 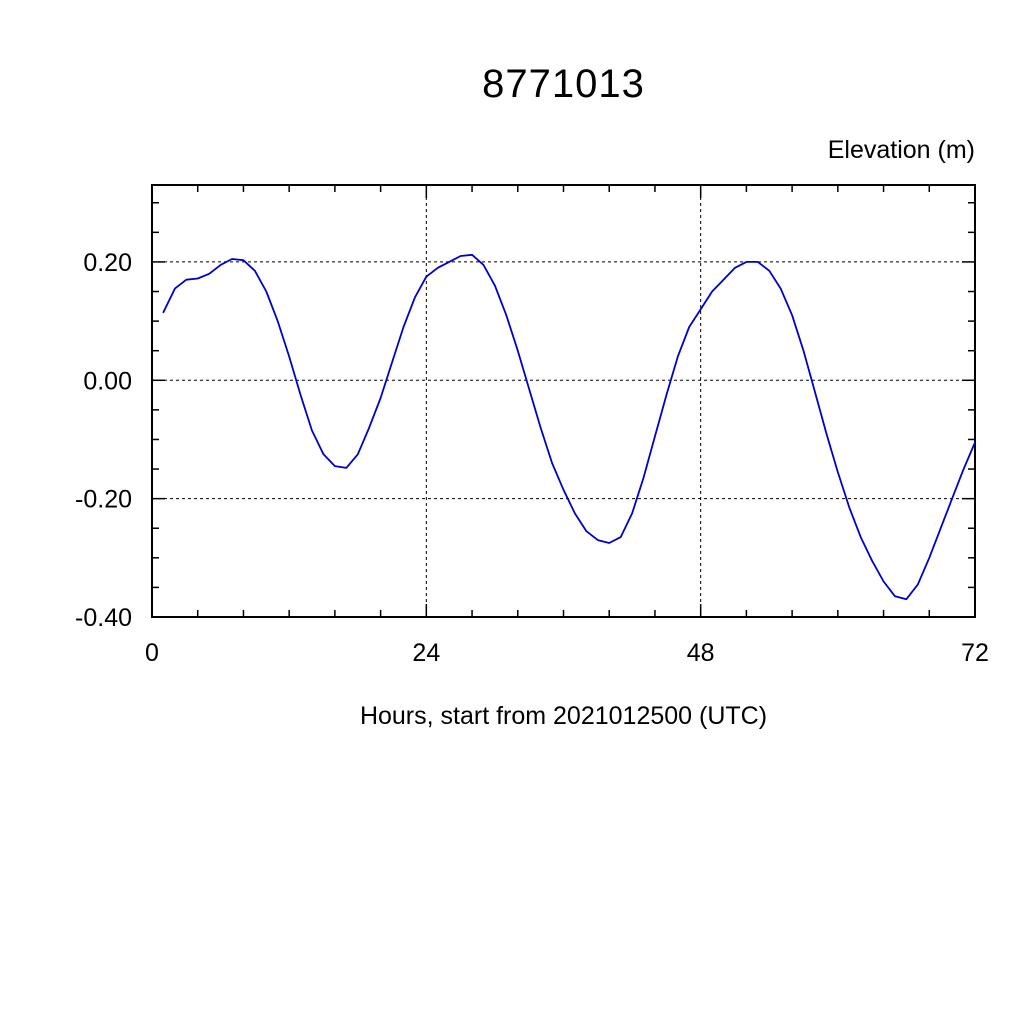 I want to click on x-tick-label: 24, so click(x=426, y=653).